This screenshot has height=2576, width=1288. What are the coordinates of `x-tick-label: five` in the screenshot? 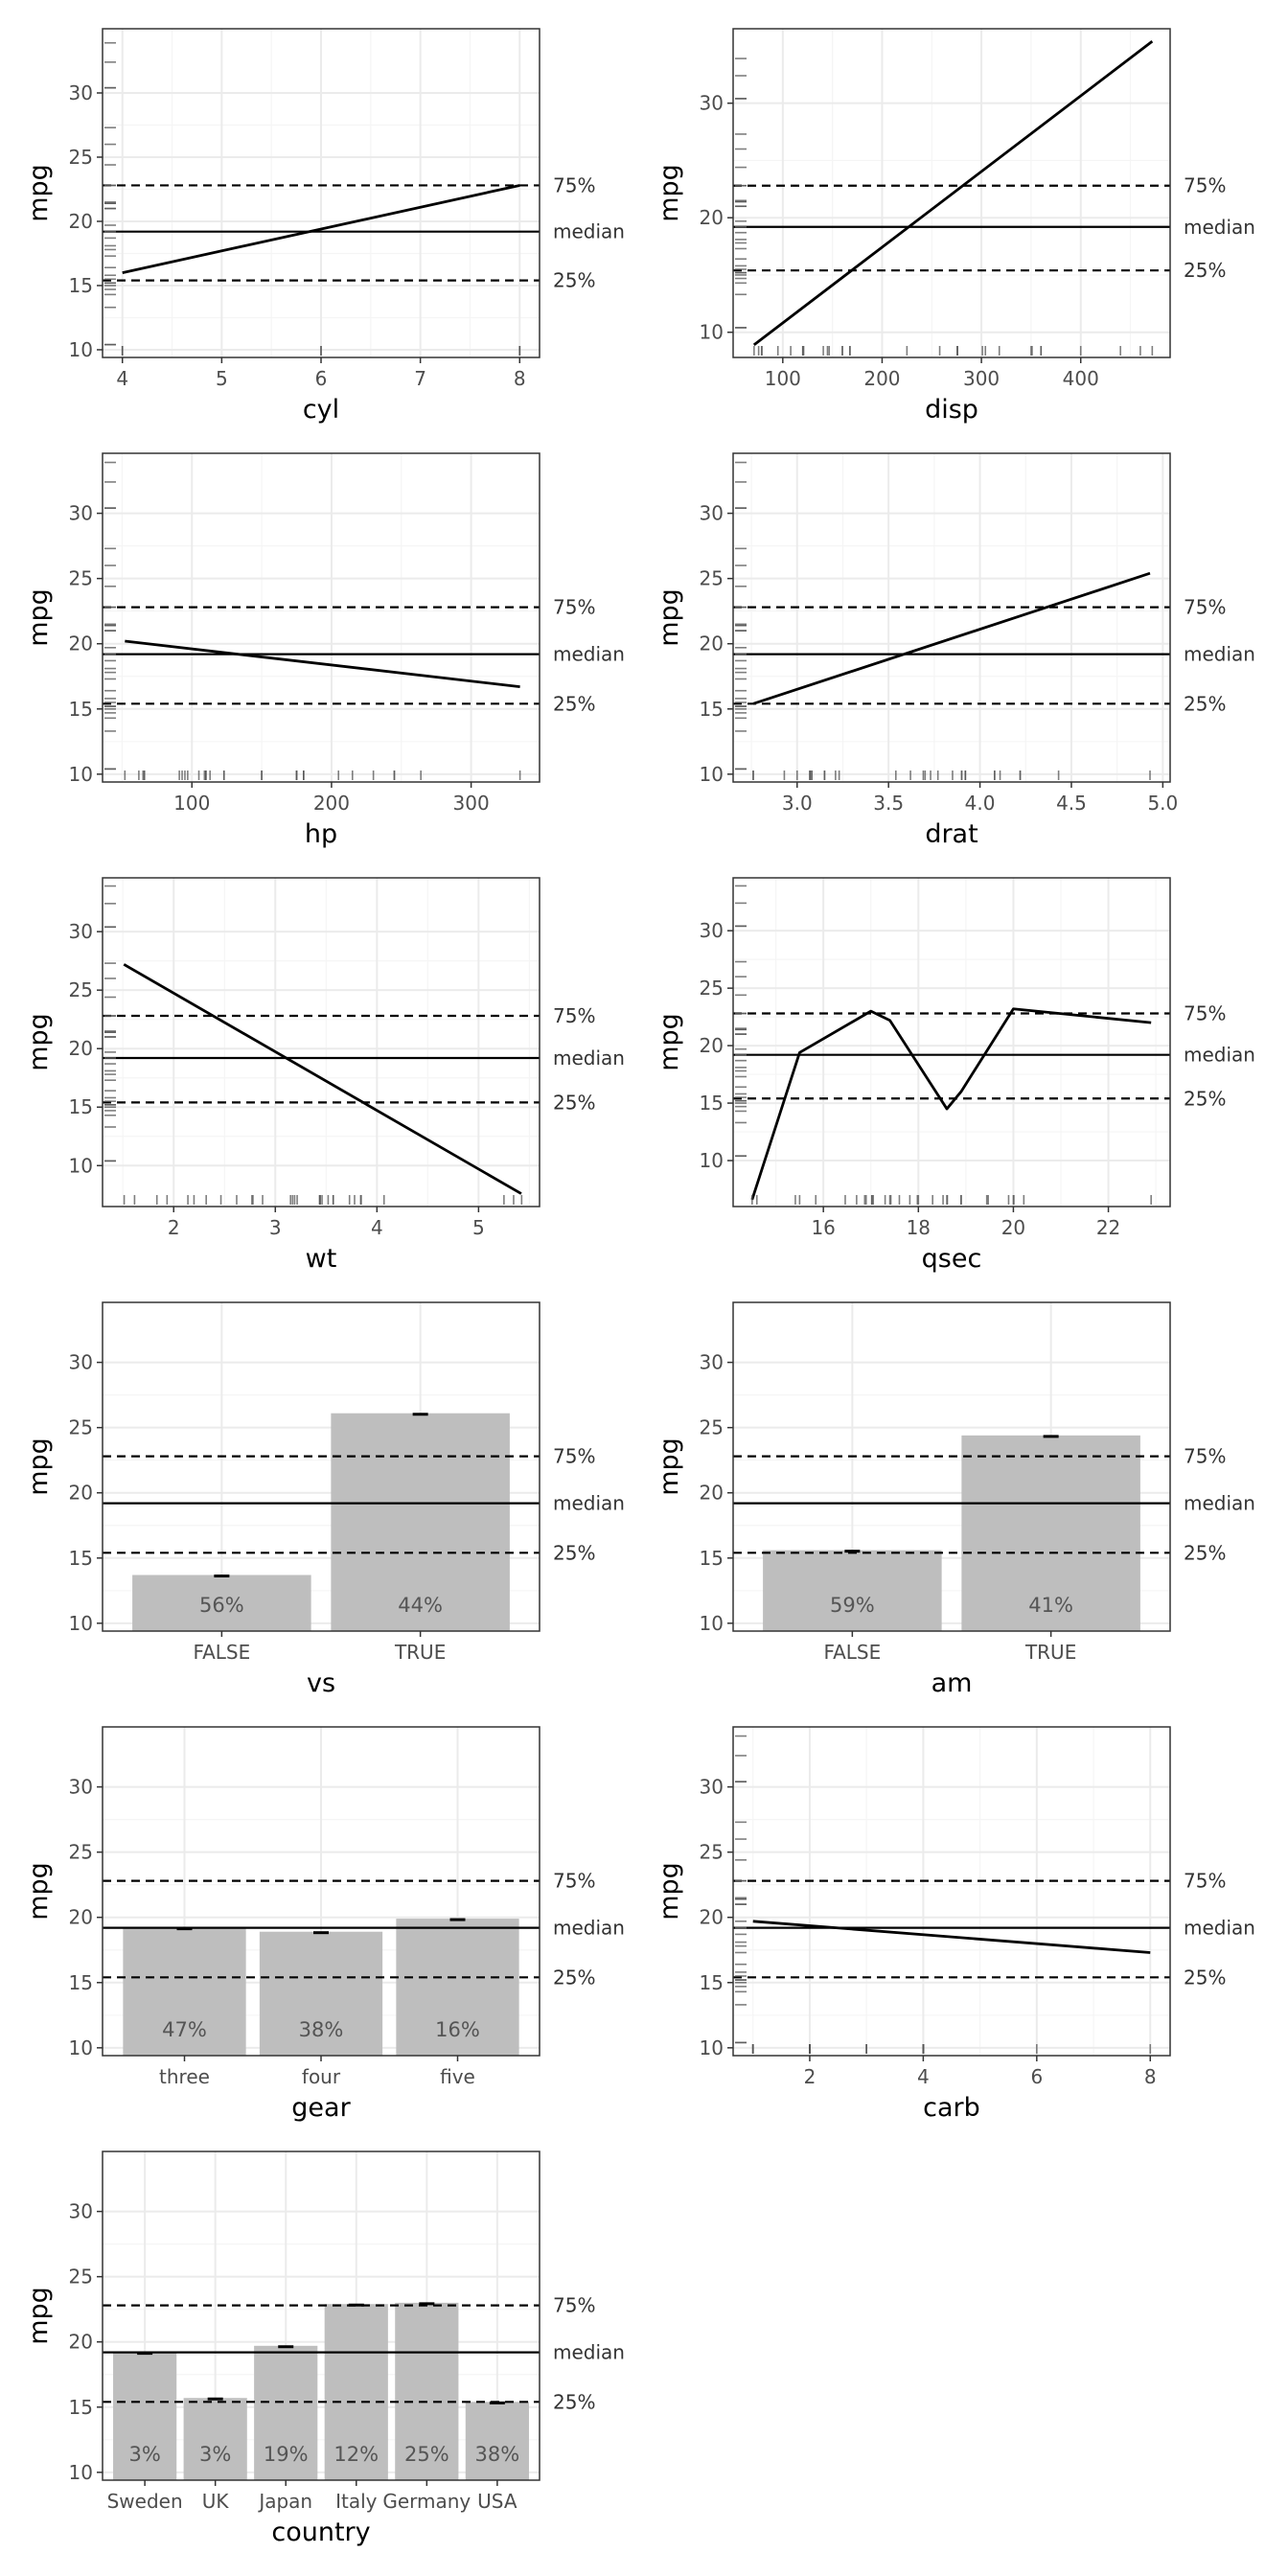 It's located at (457, 2076).